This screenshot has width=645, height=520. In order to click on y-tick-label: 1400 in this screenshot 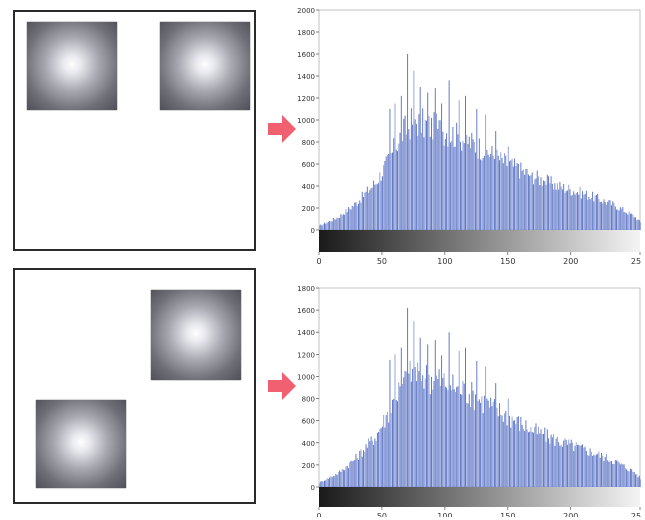, I will do `click(306, 333)`.